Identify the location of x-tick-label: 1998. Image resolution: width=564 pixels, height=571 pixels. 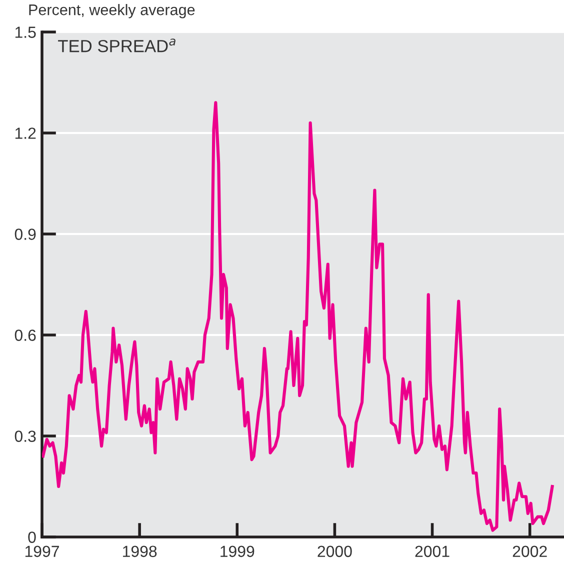
(140, 552).